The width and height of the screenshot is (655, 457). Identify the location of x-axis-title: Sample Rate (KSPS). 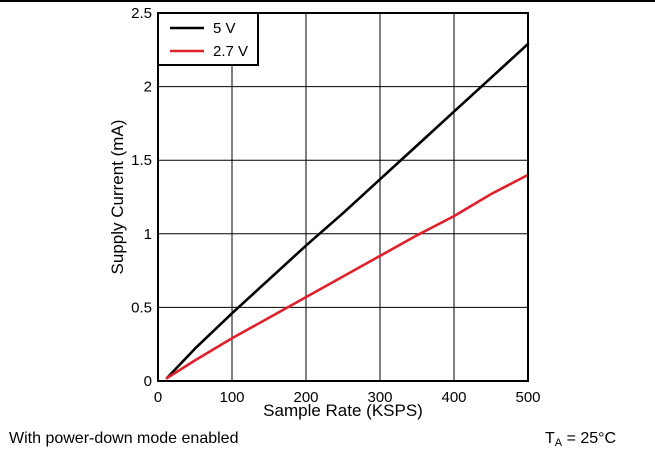
(343, 410).